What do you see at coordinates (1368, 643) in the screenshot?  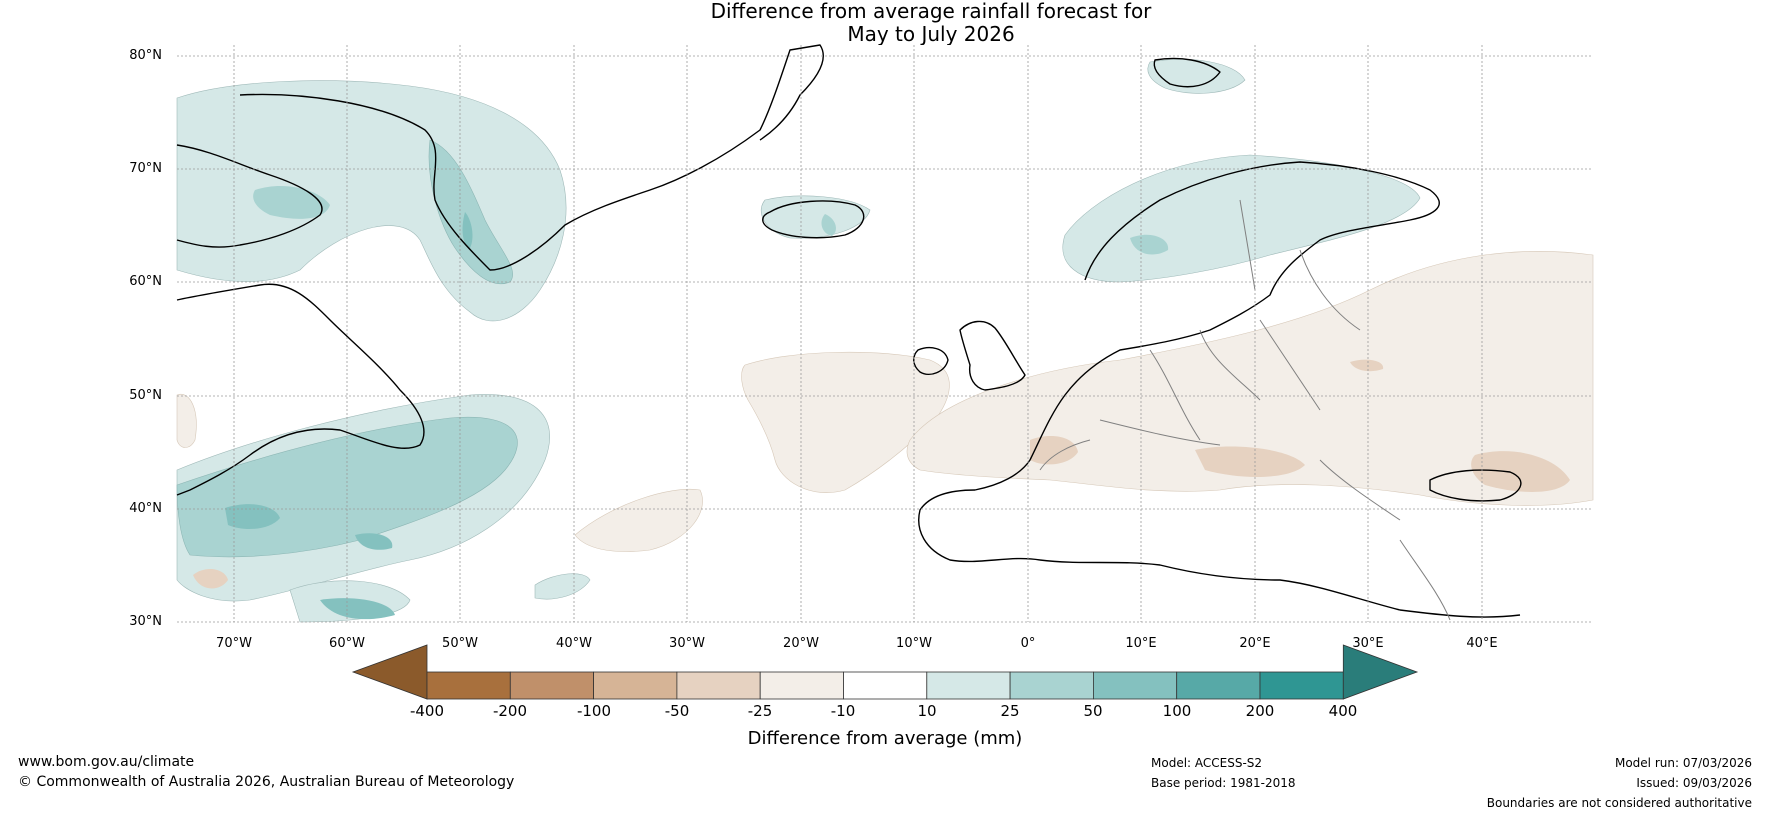 I see `lon-label: 30°E` at bounding box center [1368, 643].